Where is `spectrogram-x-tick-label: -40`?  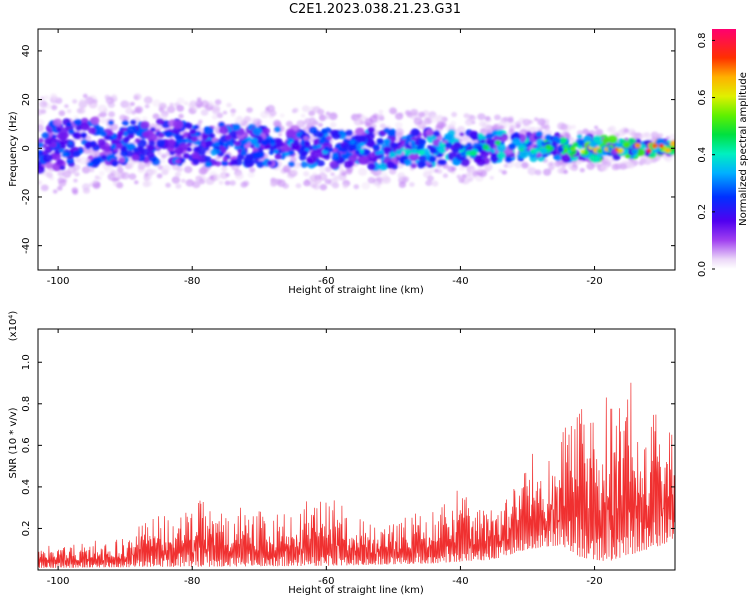
spectrogram-x-tick-label: -40 is located at coordinates (460, 281).